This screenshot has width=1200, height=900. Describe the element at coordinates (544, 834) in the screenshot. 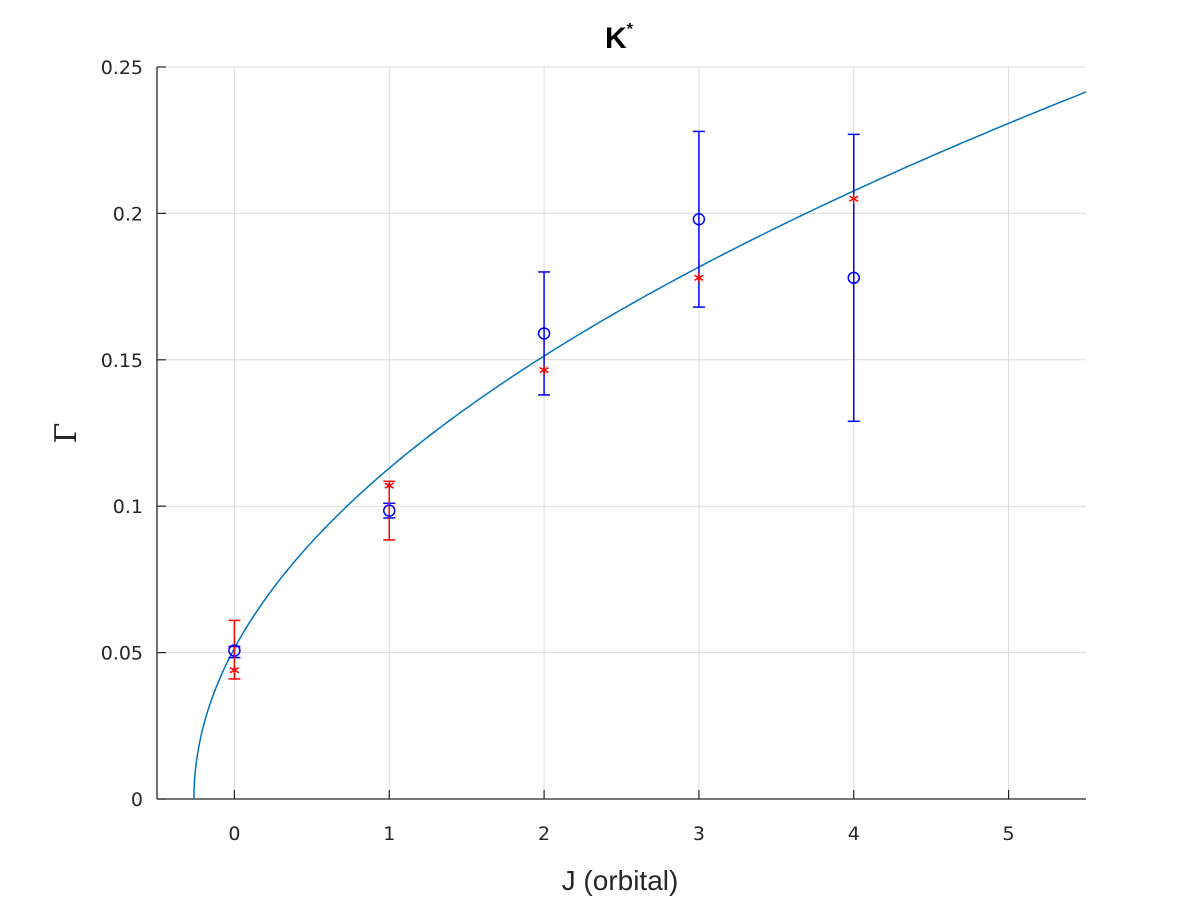

I see `x-tick-label-2: 2` at that location.